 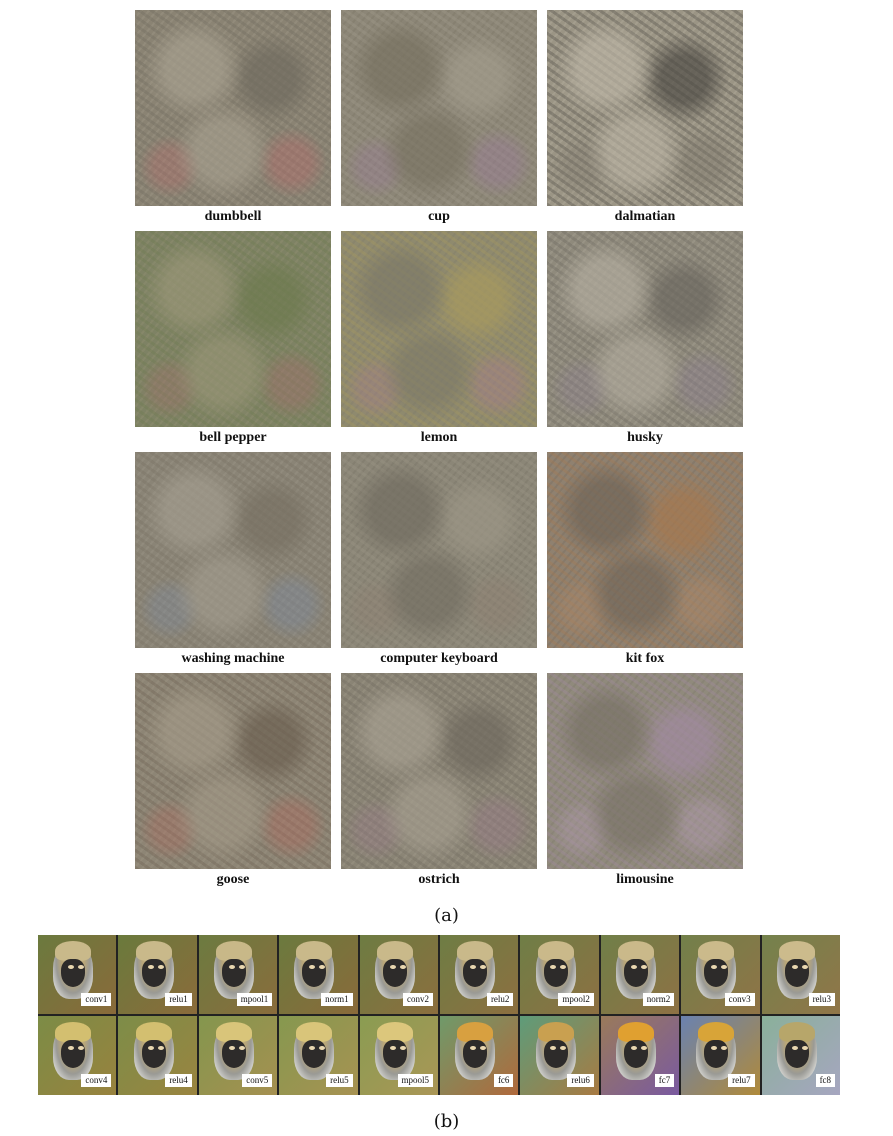 I want to click on layer-name-label: conv5, so click(x=257, y=1080).